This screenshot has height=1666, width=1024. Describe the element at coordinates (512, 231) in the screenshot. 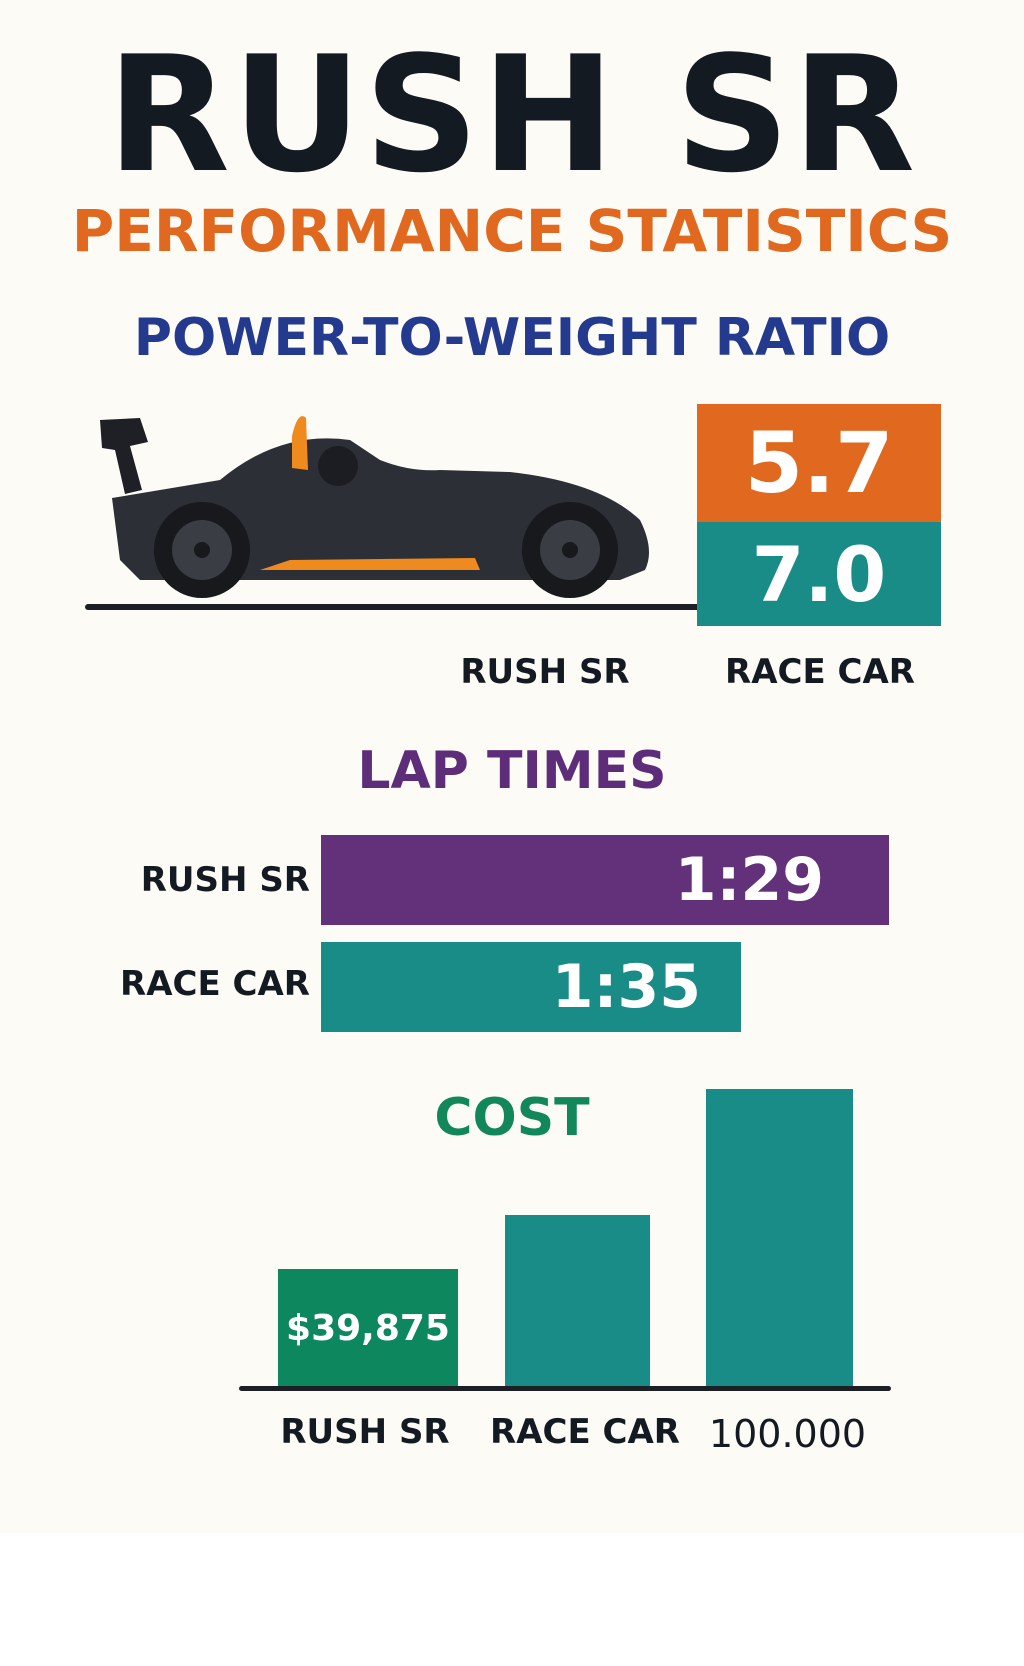

I see `page-subtitle: PERFORMANCE STATISTICS` at that location.